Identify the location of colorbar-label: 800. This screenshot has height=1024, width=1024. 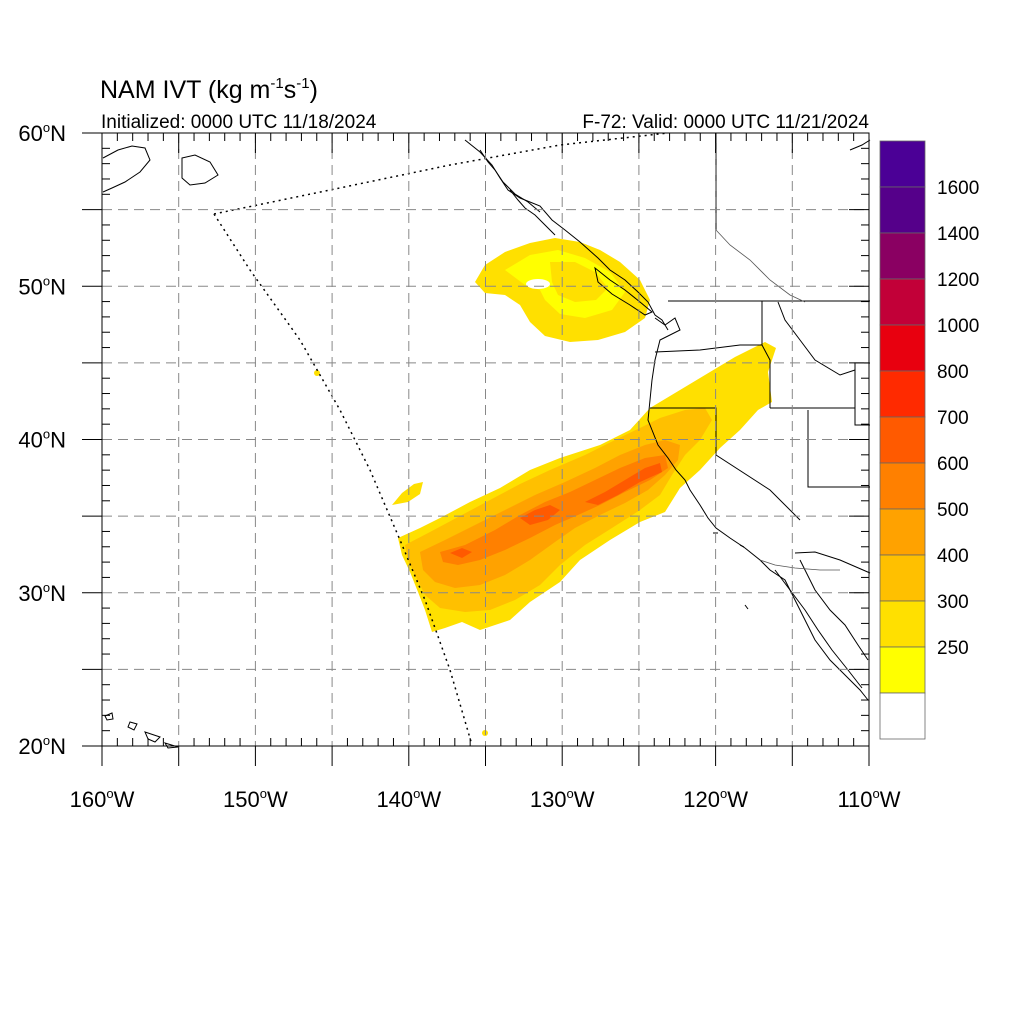
(953, 372).